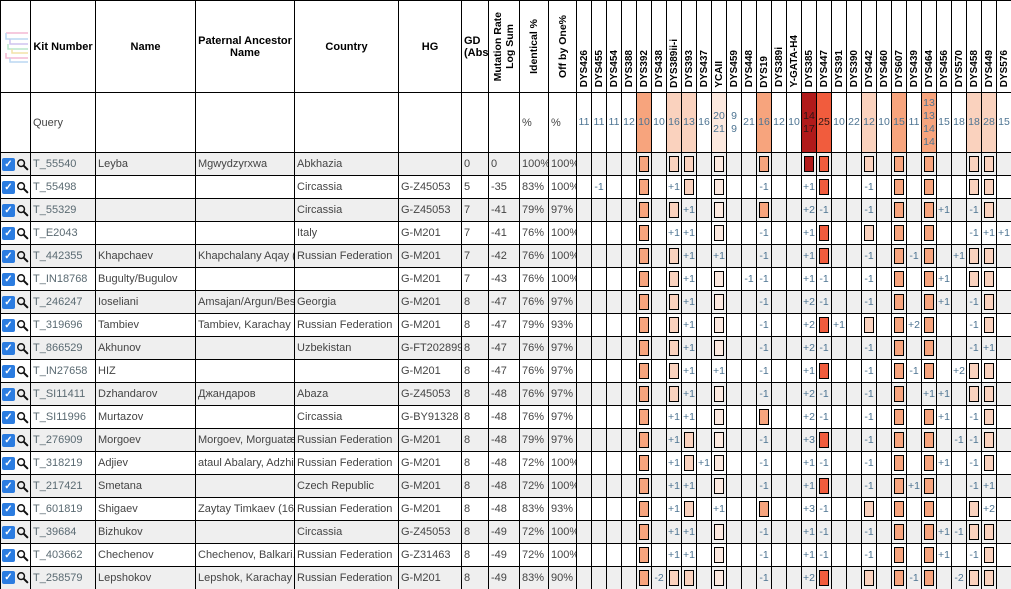 The width and height of the screenshot is (1011, 589). Describe the element at coordinates (562, 394) in the screenshot. I see `off-by-one-pct-cell: 97%` at that location.